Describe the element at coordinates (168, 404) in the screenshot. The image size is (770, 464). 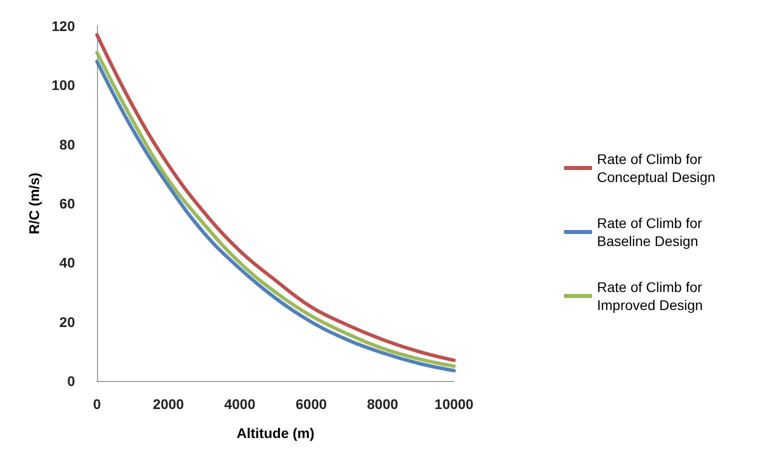
I see `x-tick-label: 2000` at that location.